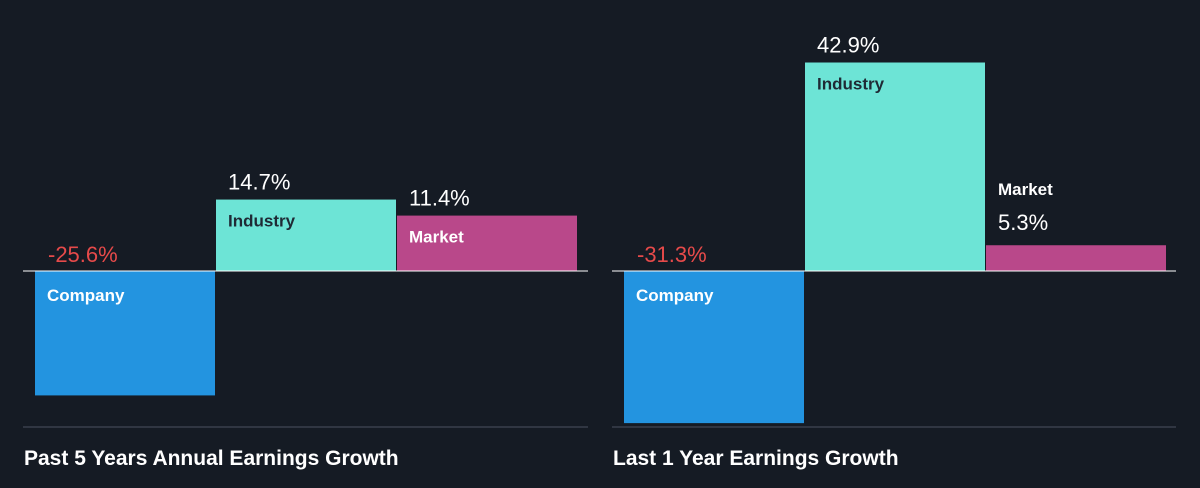  What do you see at coordinates (672, 254) in the screenshot?
I see `value-label-company: -31.3%` at bounding box center [672, 254].